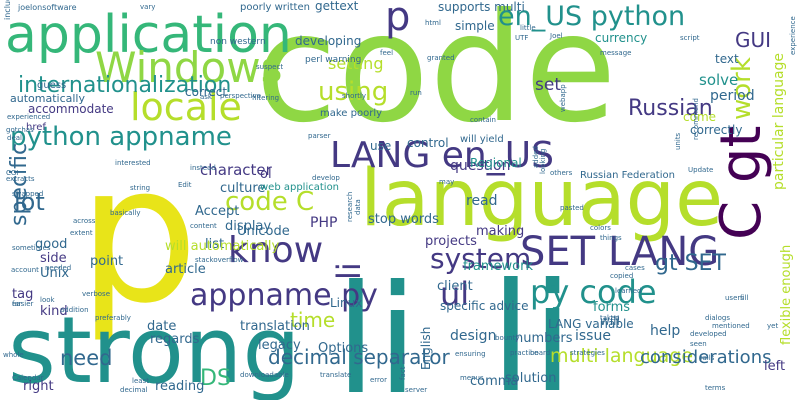  I want to click on word-p: p, so click(138, 234).